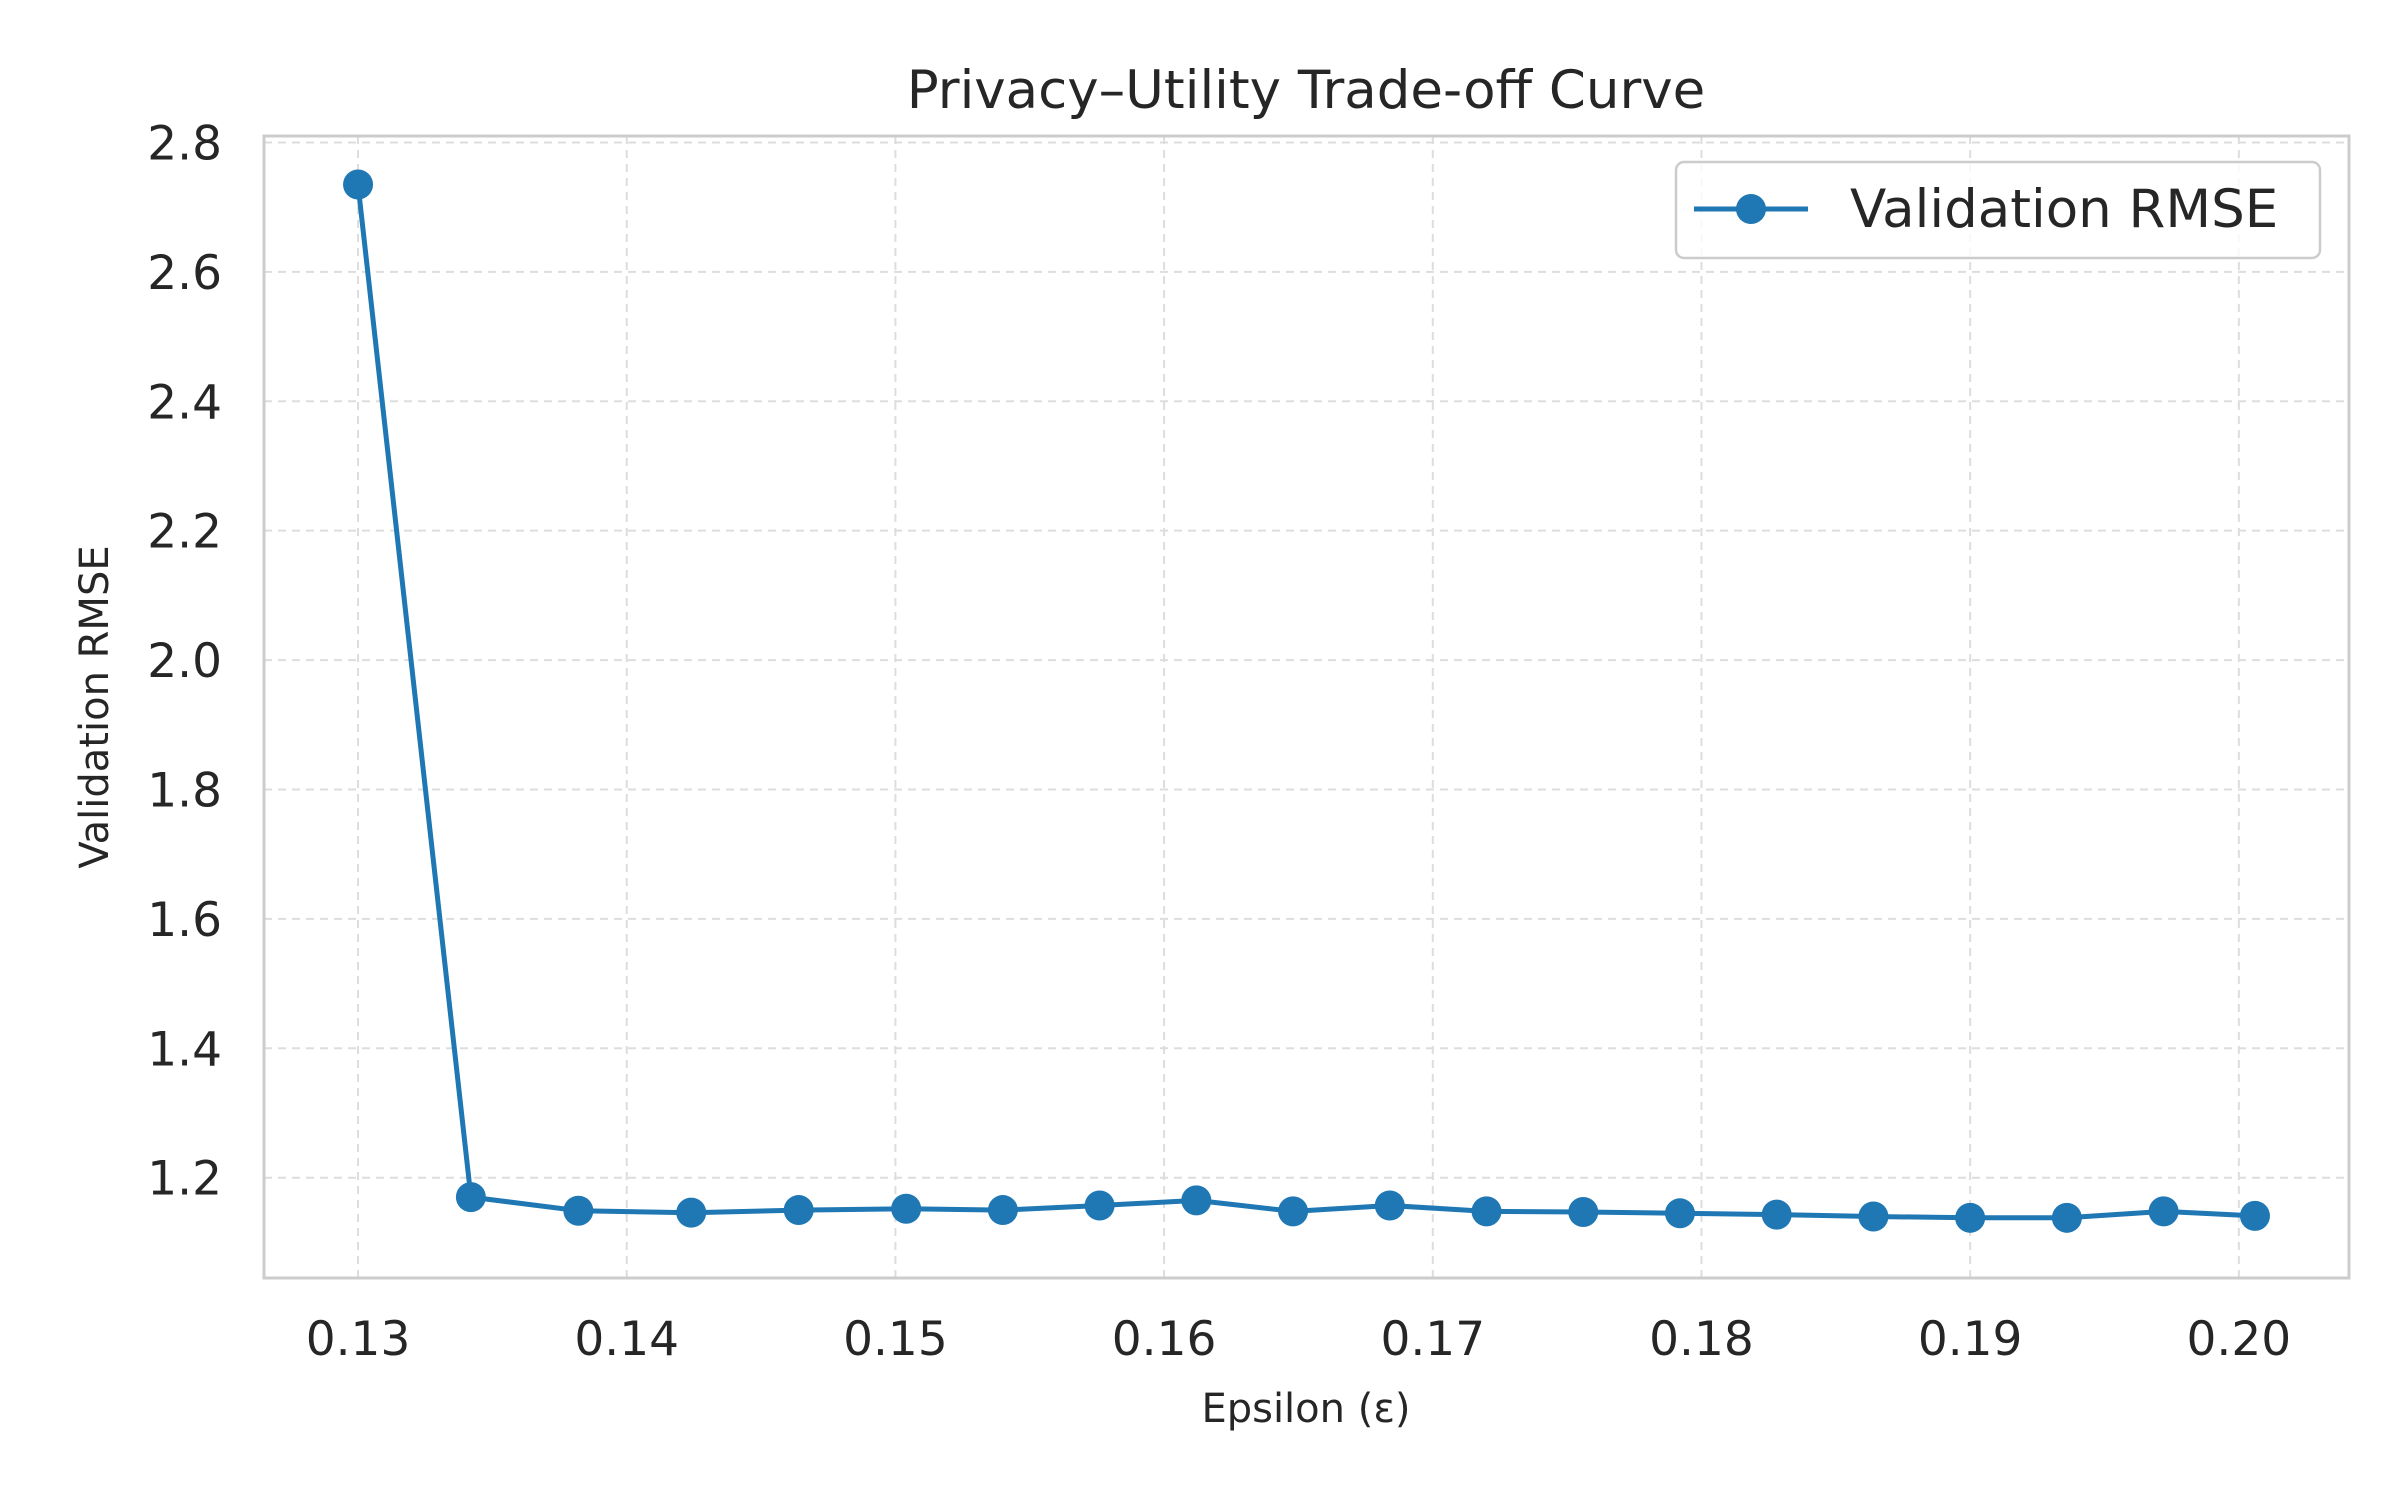  What do you see at coordinates (184, 273) in the screenshot?
I see `y-tick-label: 2.6` at bounding box center [184, 273].